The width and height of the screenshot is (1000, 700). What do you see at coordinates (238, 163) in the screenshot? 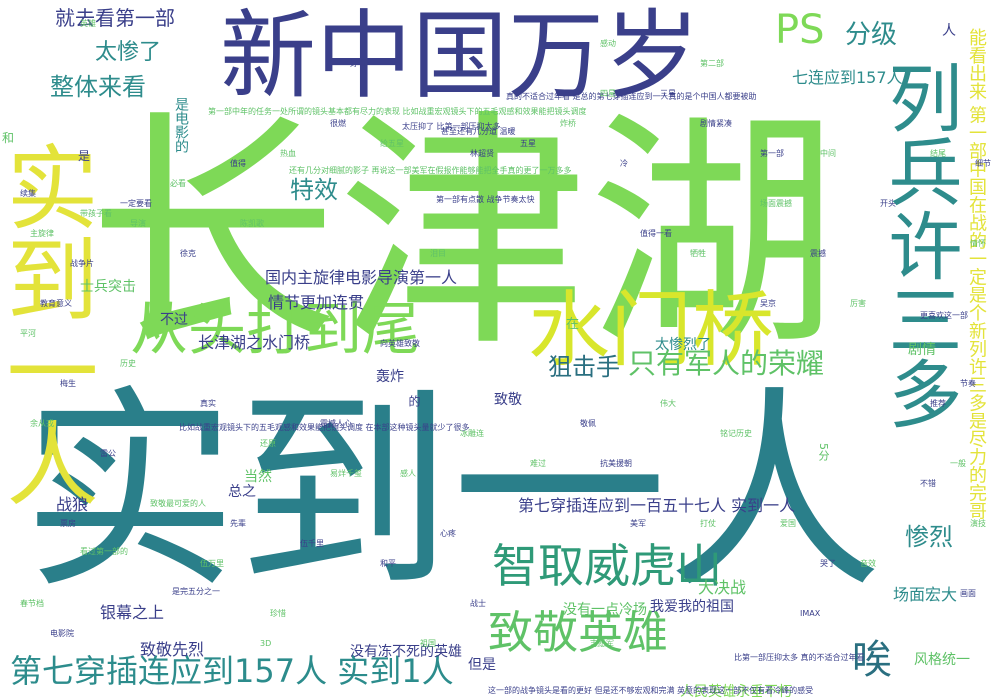
I see `cloud-word: 值得` at bounding box center [238, 163].